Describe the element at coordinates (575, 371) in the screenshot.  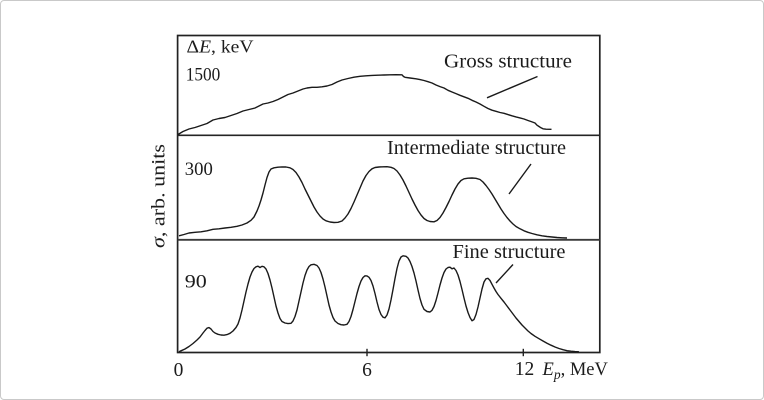
I see `svg-text: Ep, MeV` at that location.